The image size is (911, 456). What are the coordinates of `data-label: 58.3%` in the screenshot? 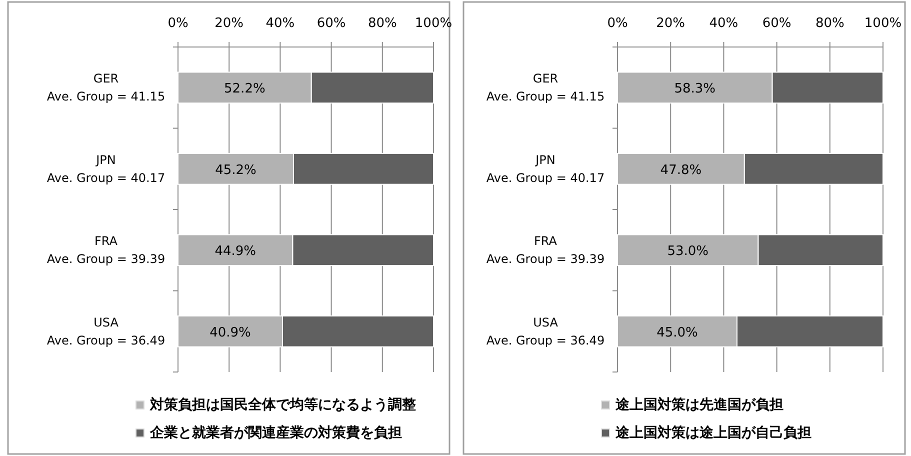 It's located at (695, 89).